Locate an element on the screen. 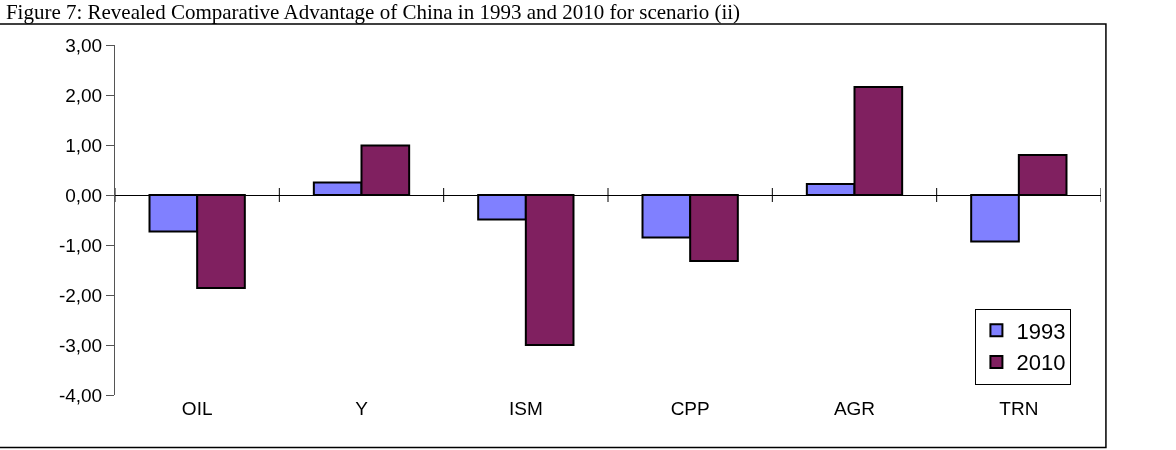  x-tick-label: CPP is located at coordinates (690, 408).